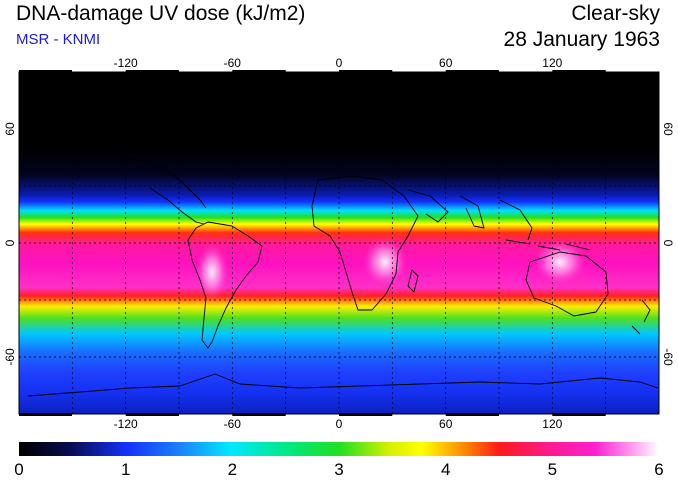 The image size is (678, 480). I want to click on colorbar-label: 6, so click(658, 469).